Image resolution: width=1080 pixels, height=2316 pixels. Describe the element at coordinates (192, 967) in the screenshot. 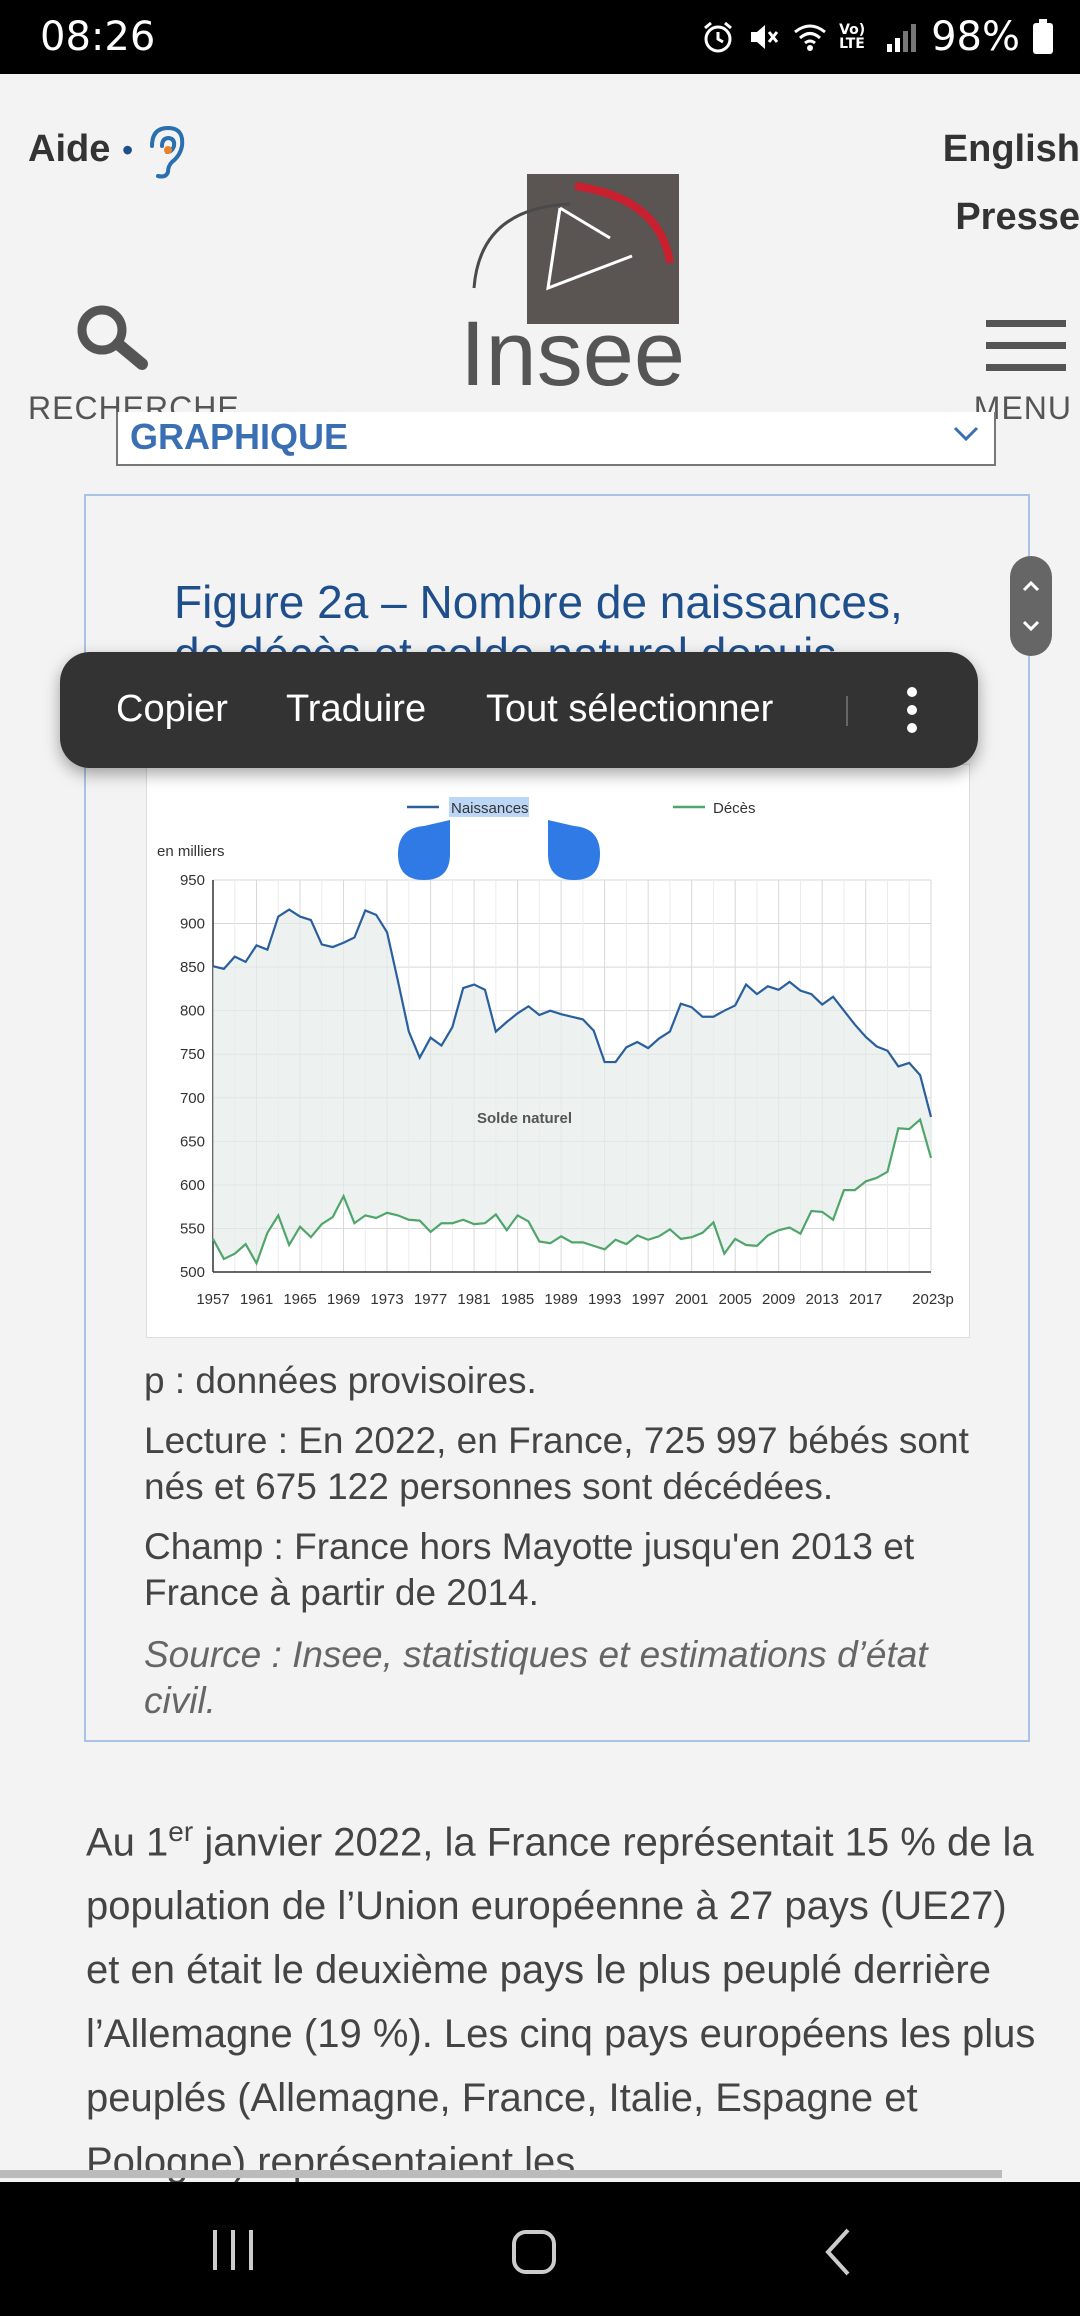

I see `y-tick-label: 850` at that location.